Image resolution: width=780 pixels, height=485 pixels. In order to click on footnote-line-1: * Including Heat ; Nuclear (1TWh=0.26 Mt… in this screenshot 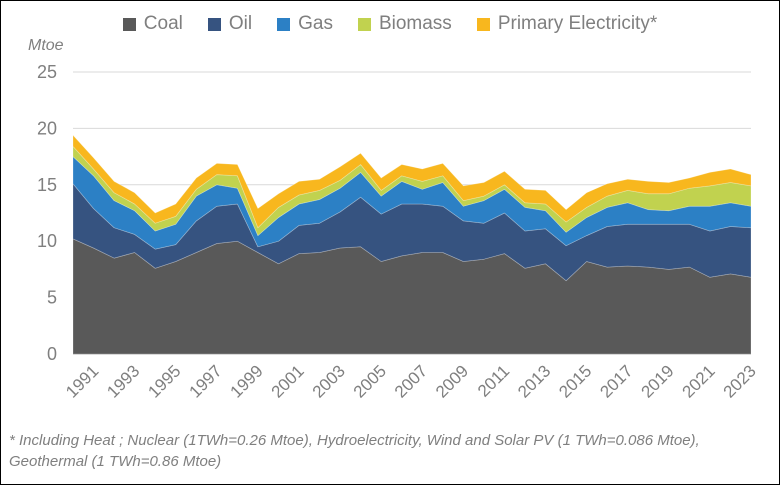, I will do `click(354, 440)`.